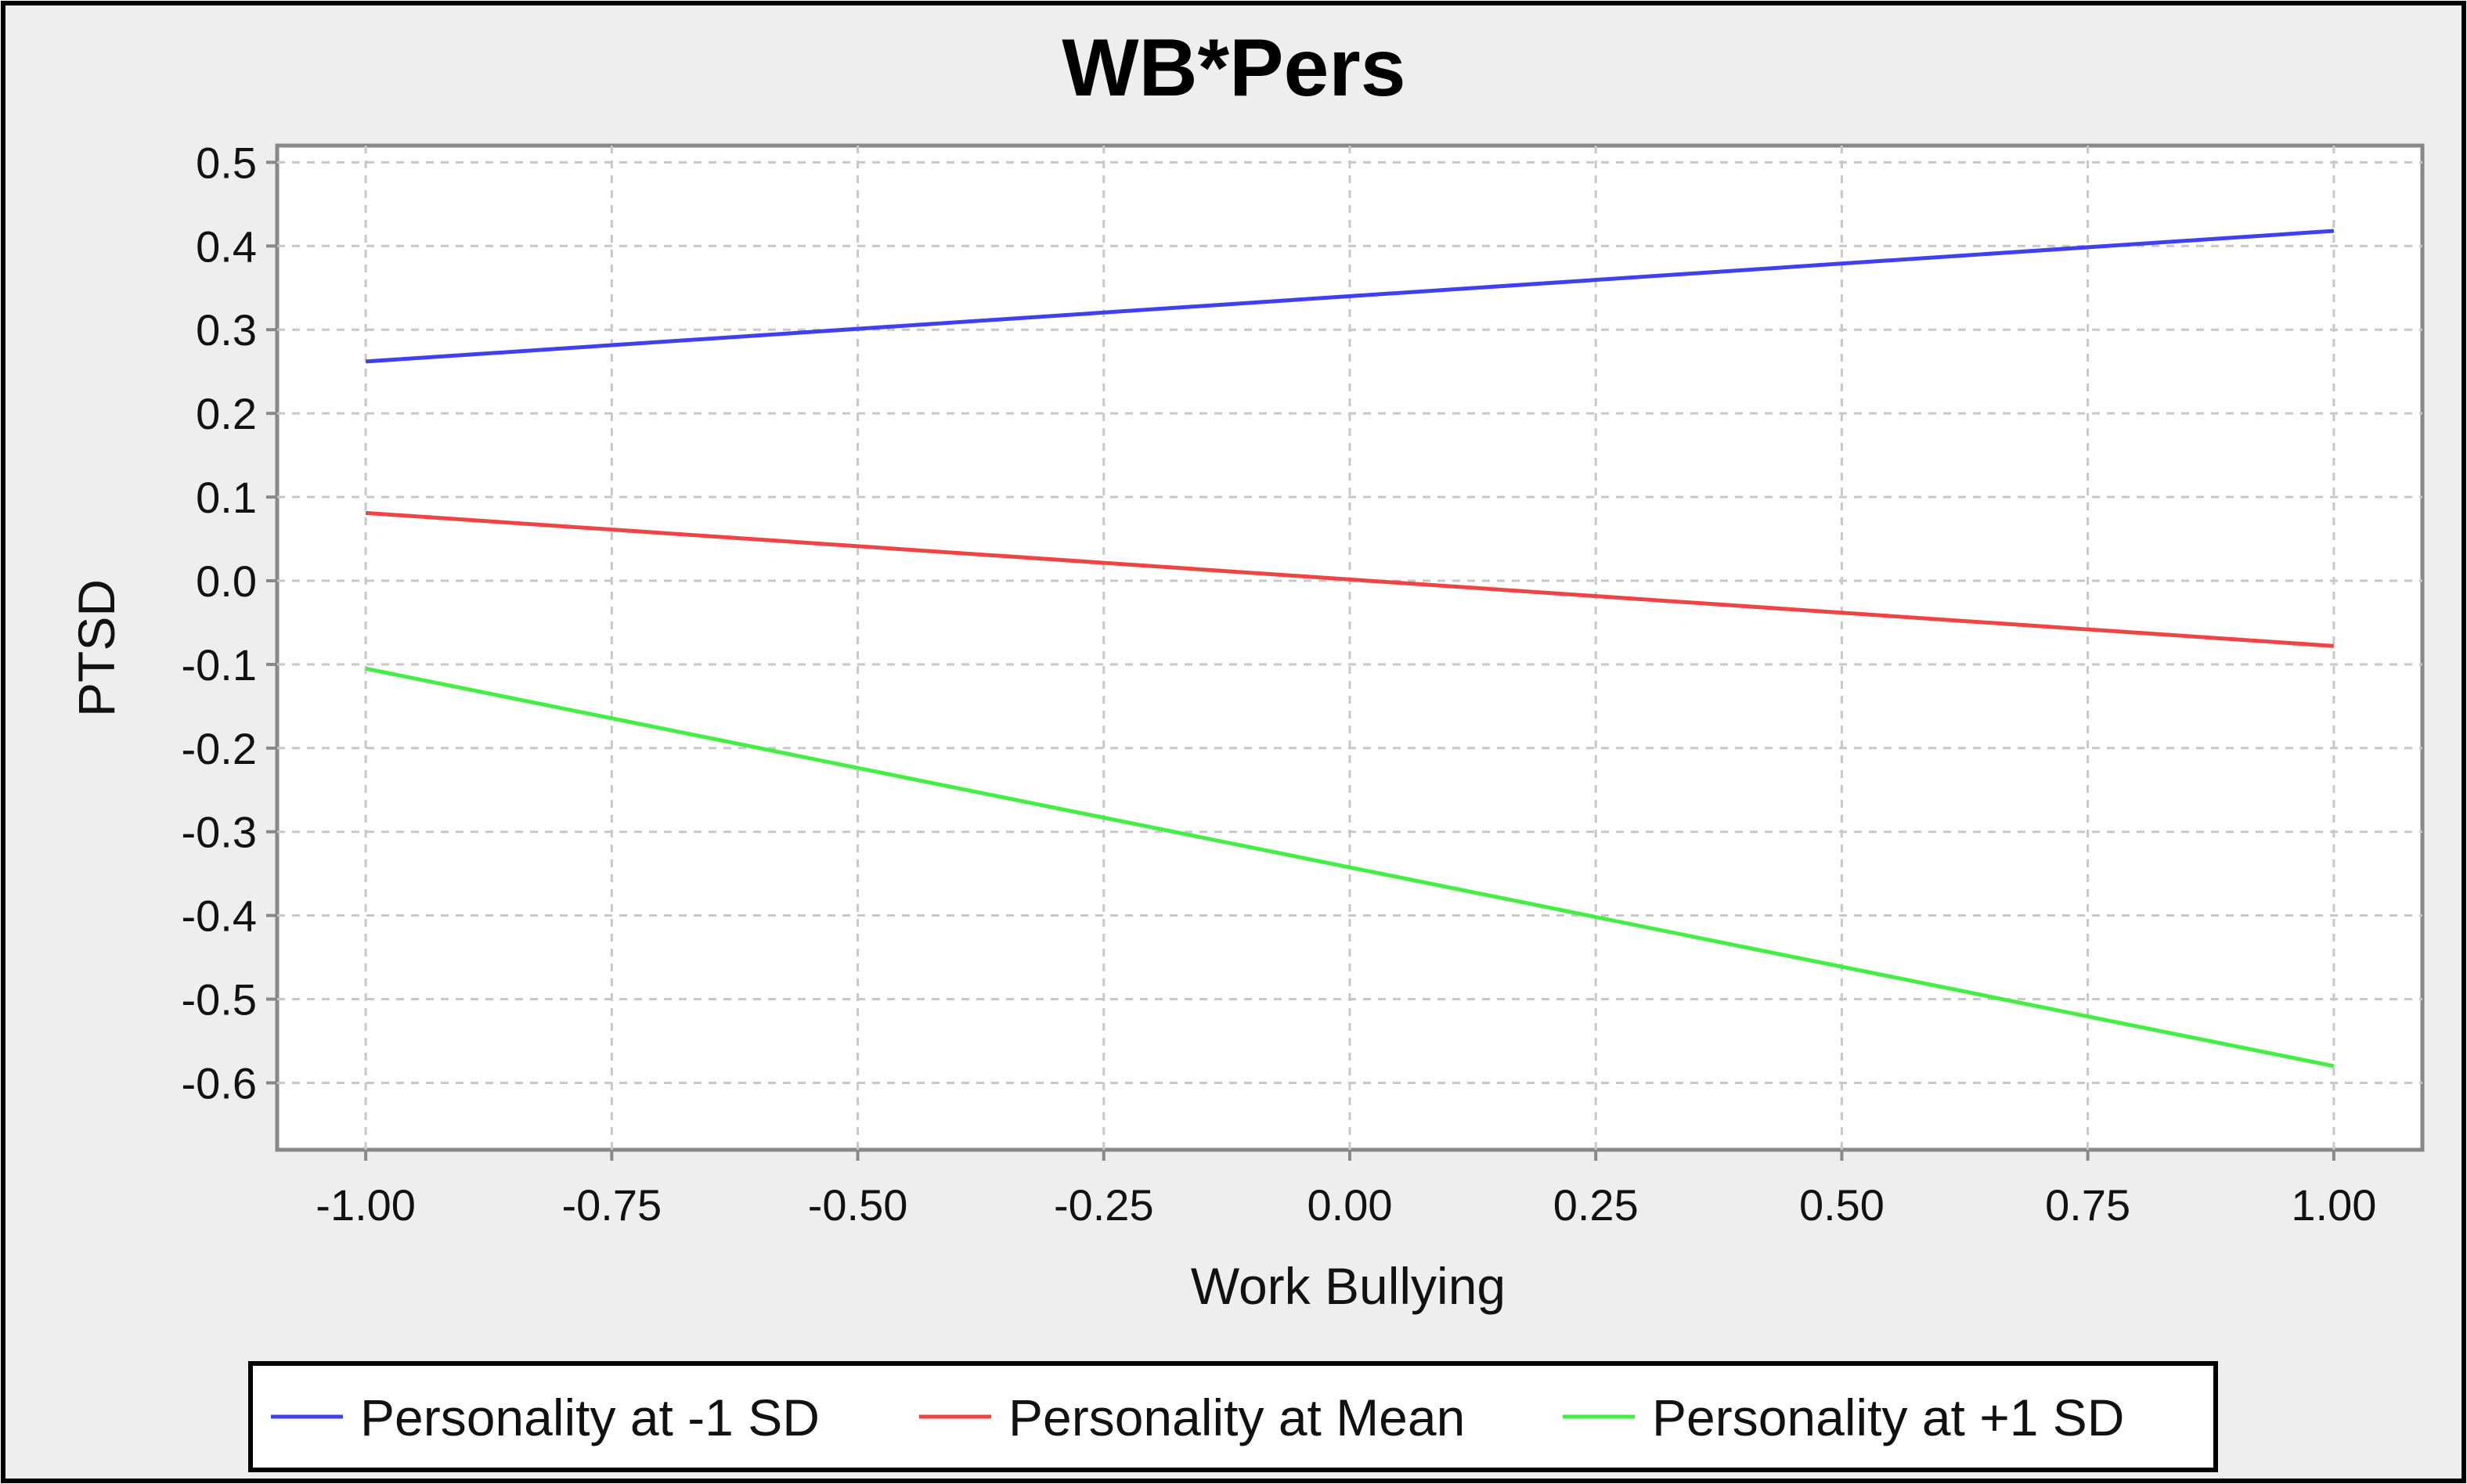 This screenshot has width=2467, height=1484. Describe the element at coordinates (1104, 1205) in the screenshot. I see `x-tick-label: -0.25` at that location.